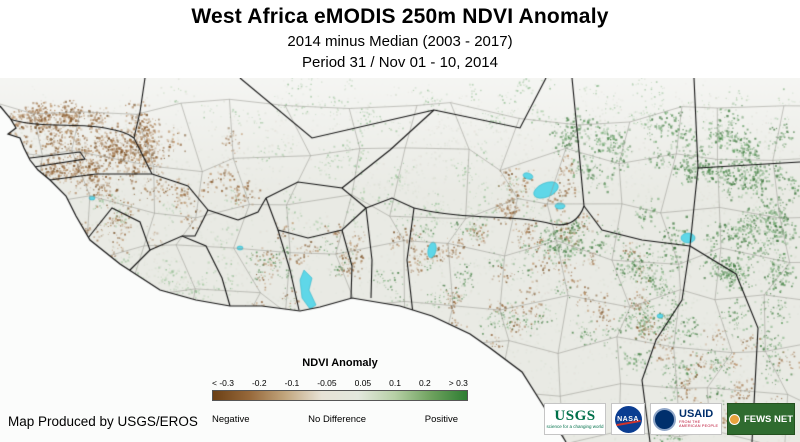 The image size is (800, 442). I want to click on legend-category-labels: Negative No Difference Positive, so click(340, 419).